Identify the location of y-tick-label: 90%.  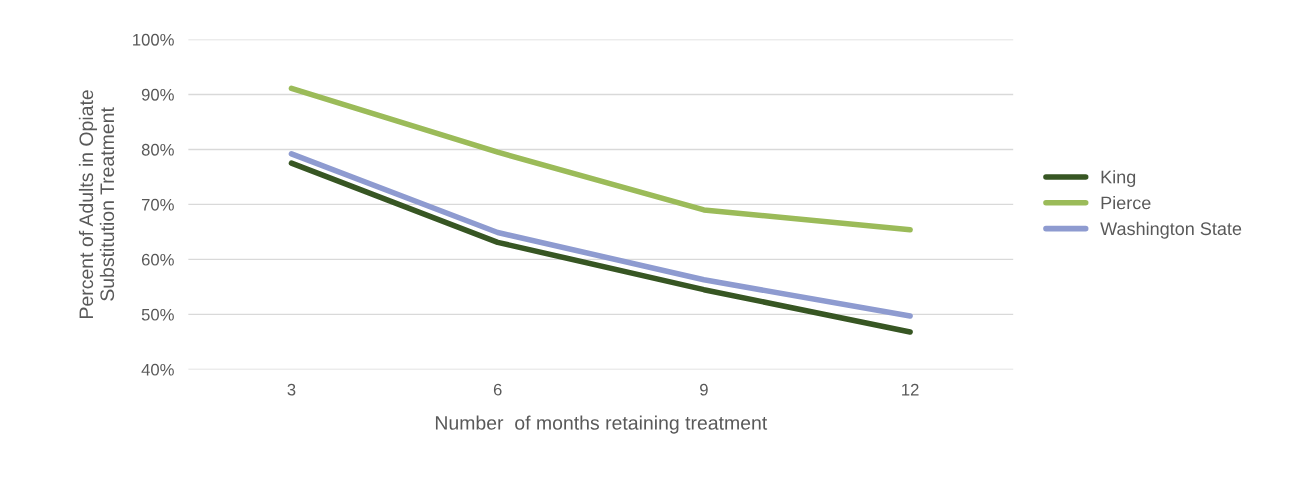
(157, 94).